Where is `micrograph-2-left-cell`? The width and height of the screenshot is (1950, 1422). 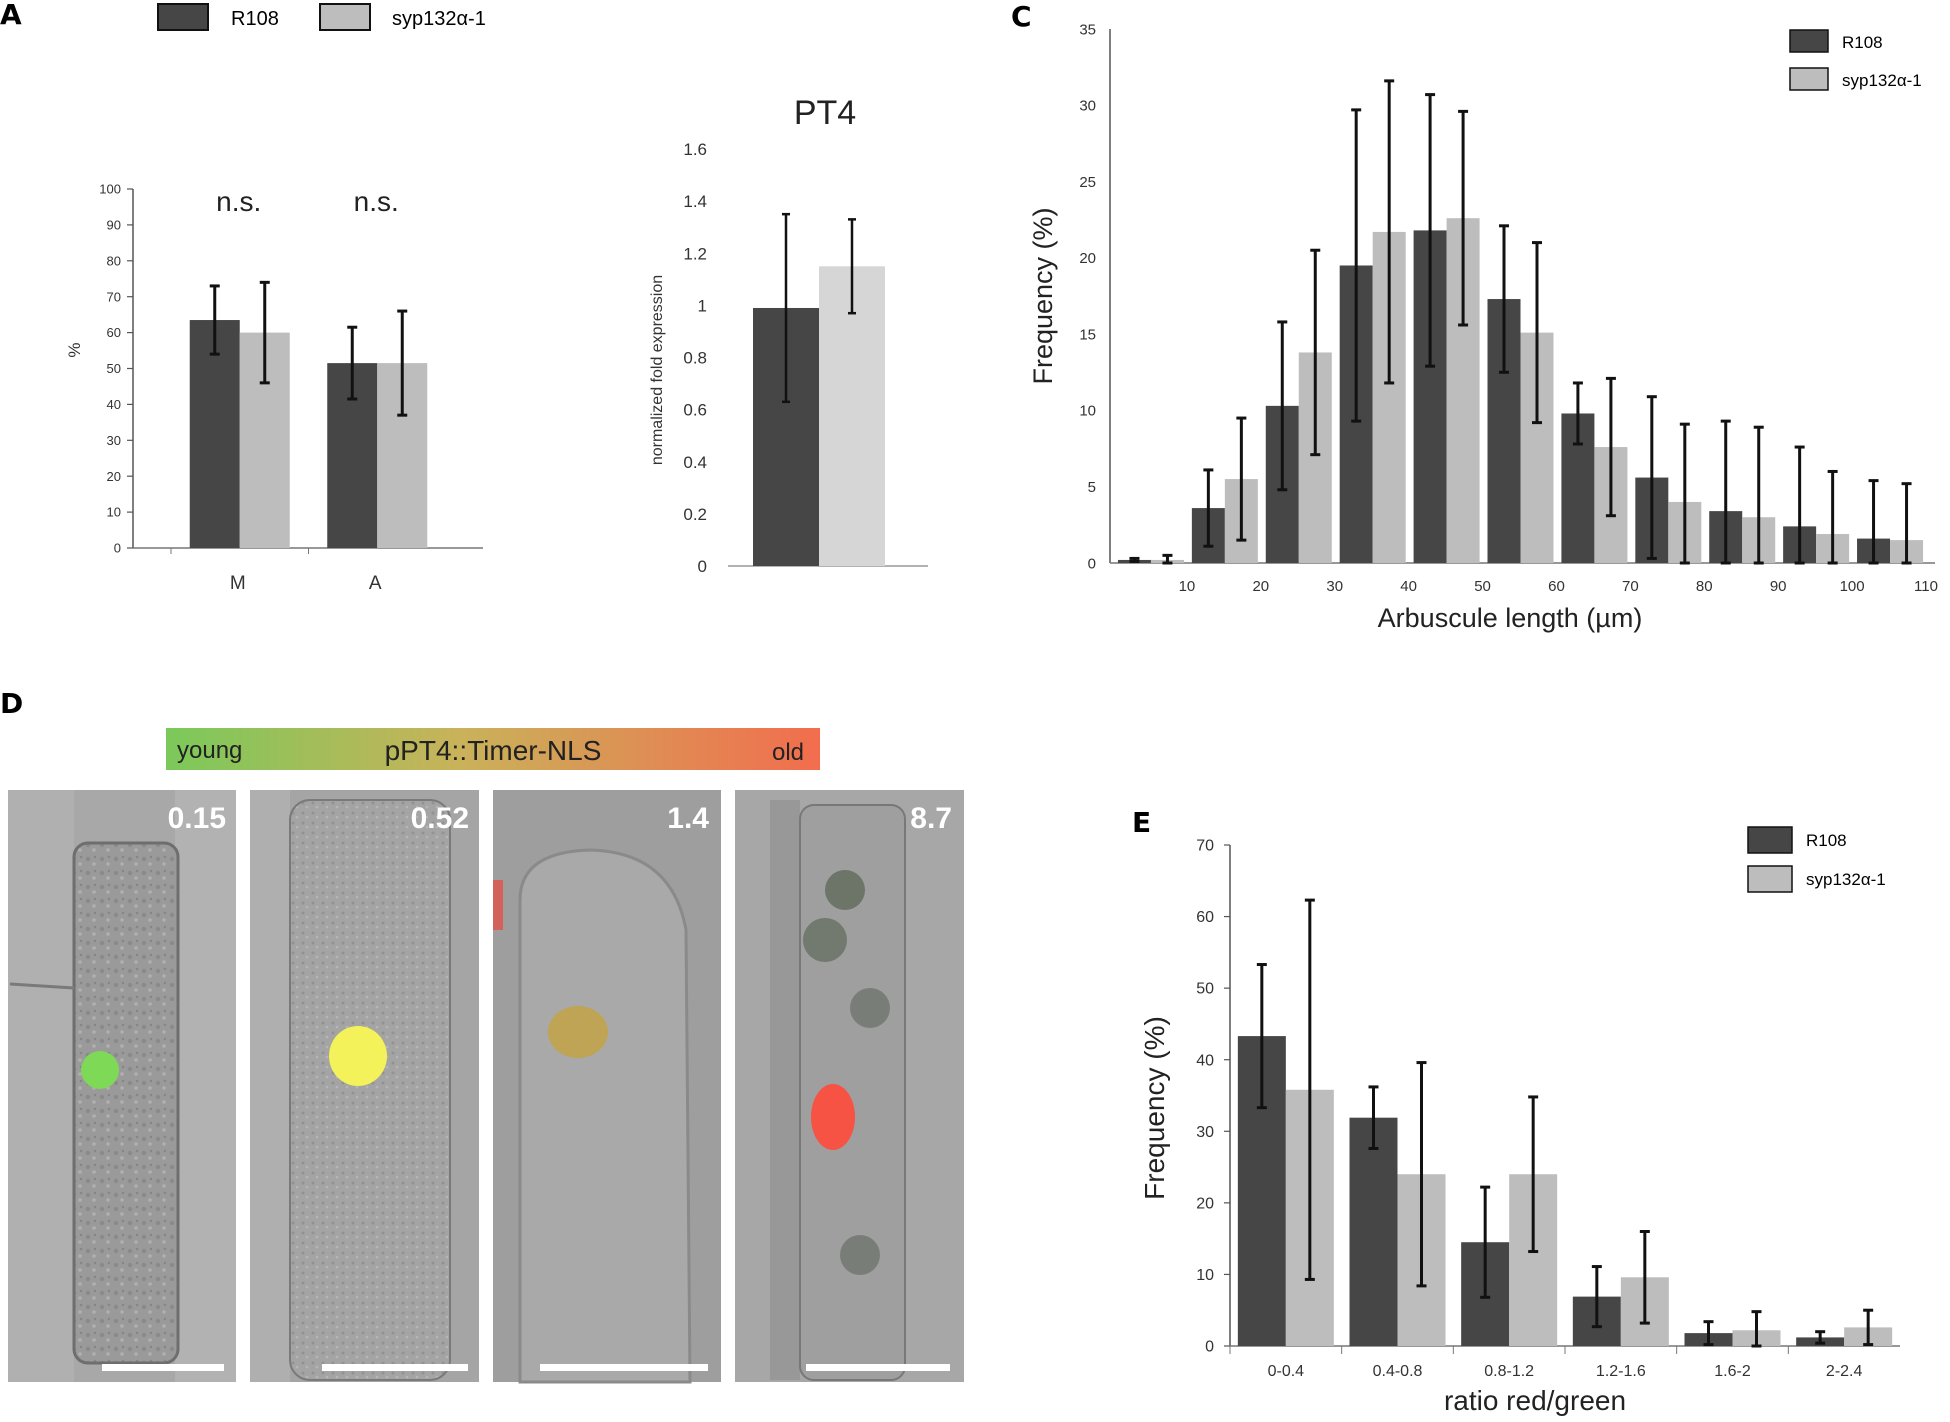
micrograph-2-left-cell is located at coordinates (270, 1086).